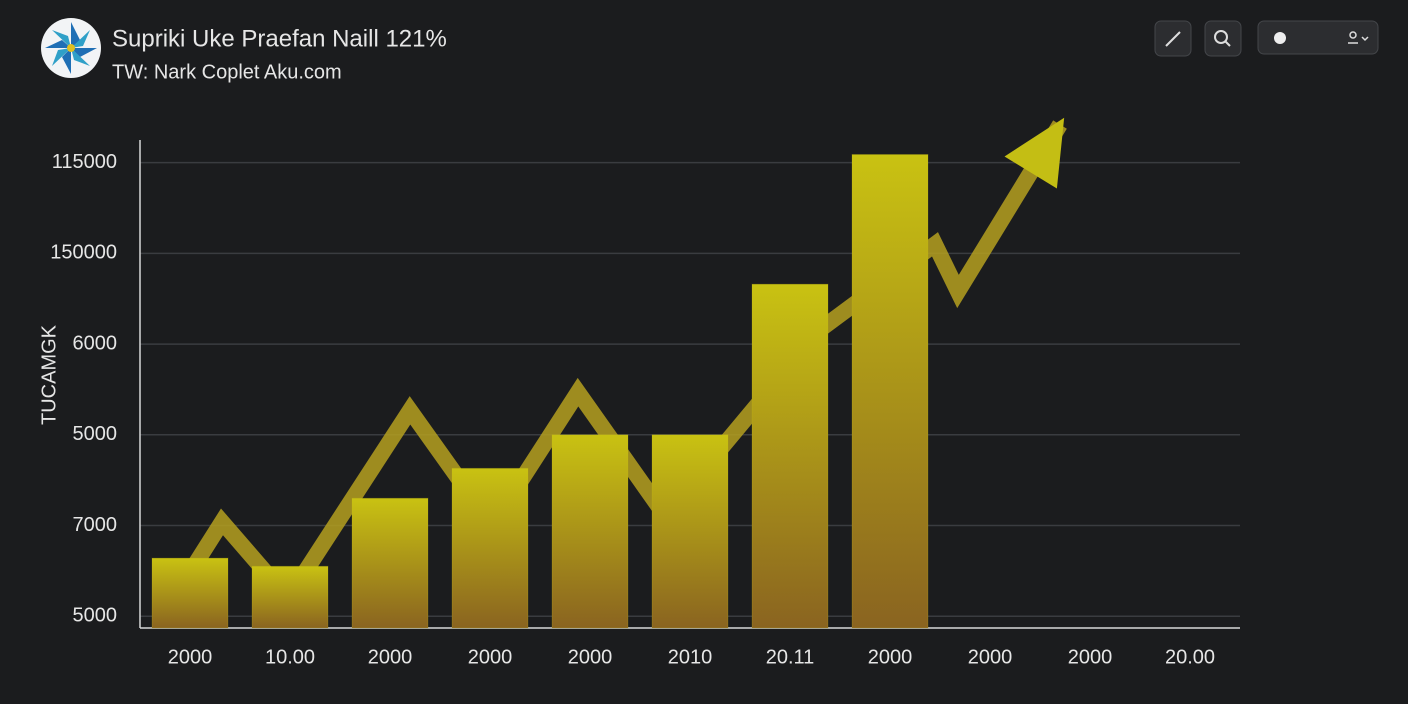  I want to click on y-tick-label: 7000, so click(95, 525).